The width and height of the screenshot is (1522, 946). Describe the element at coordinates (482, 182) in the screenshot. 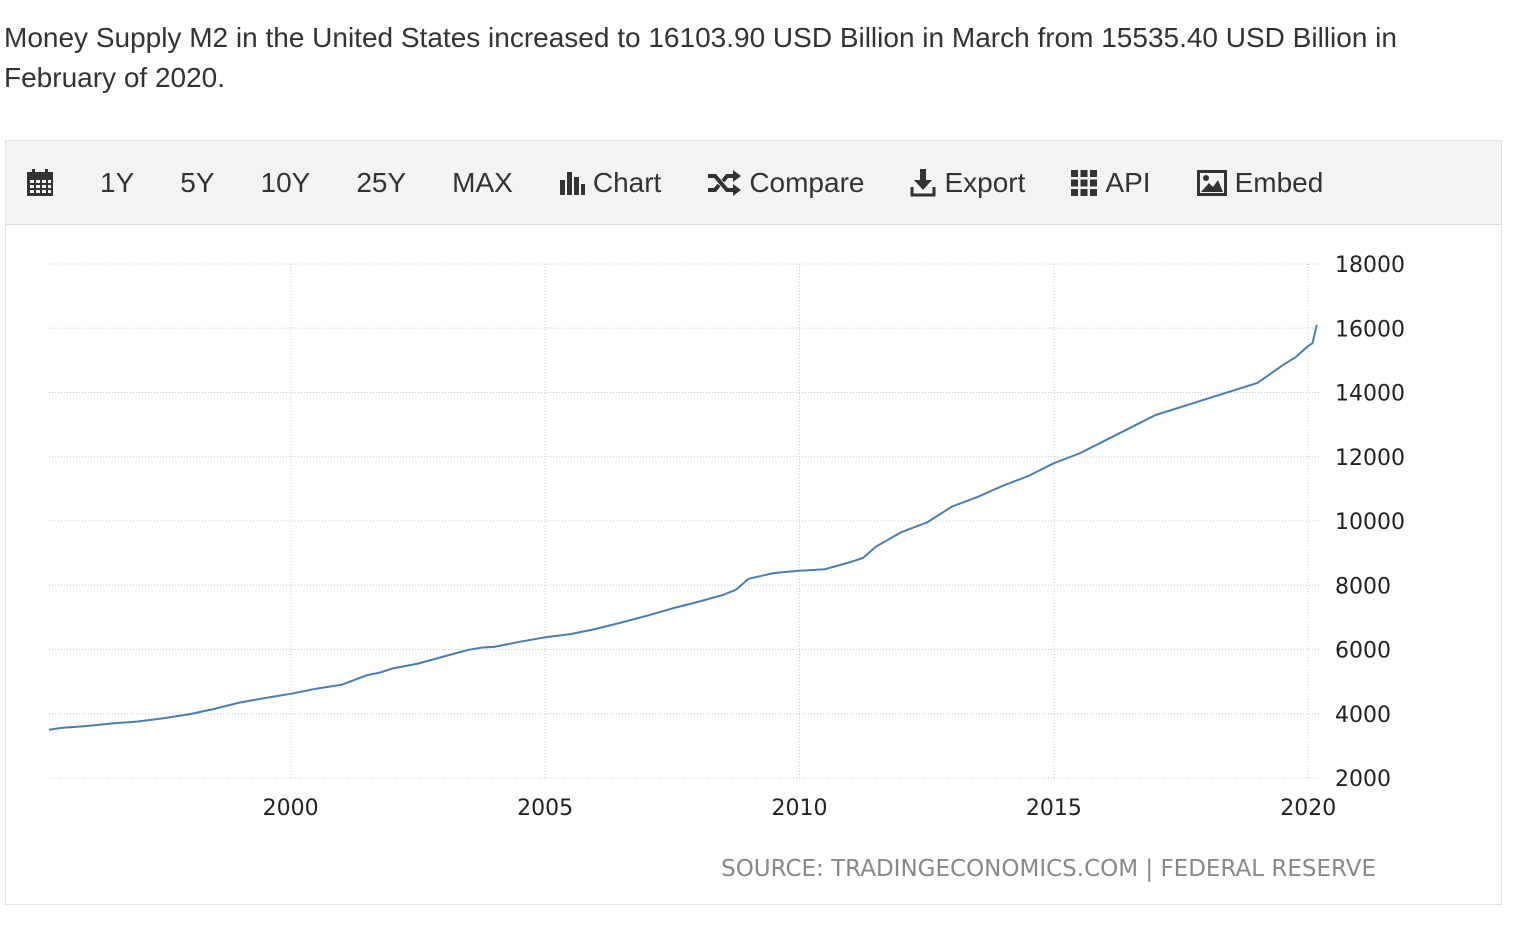

I see `range-max-button: MAX` at that location.